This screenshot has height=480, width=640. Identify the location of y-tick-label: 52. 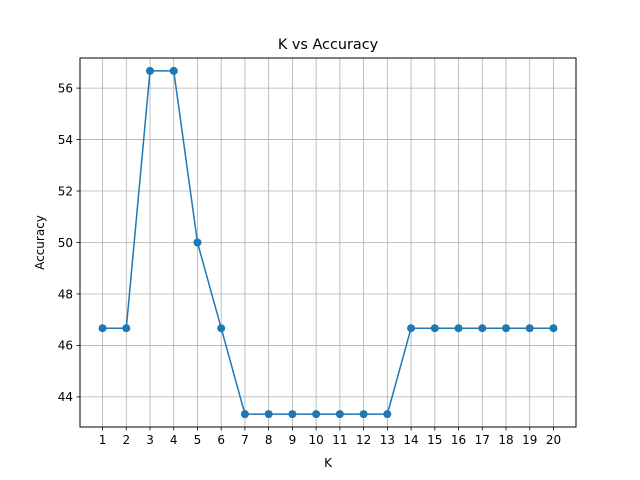
(65, 191).